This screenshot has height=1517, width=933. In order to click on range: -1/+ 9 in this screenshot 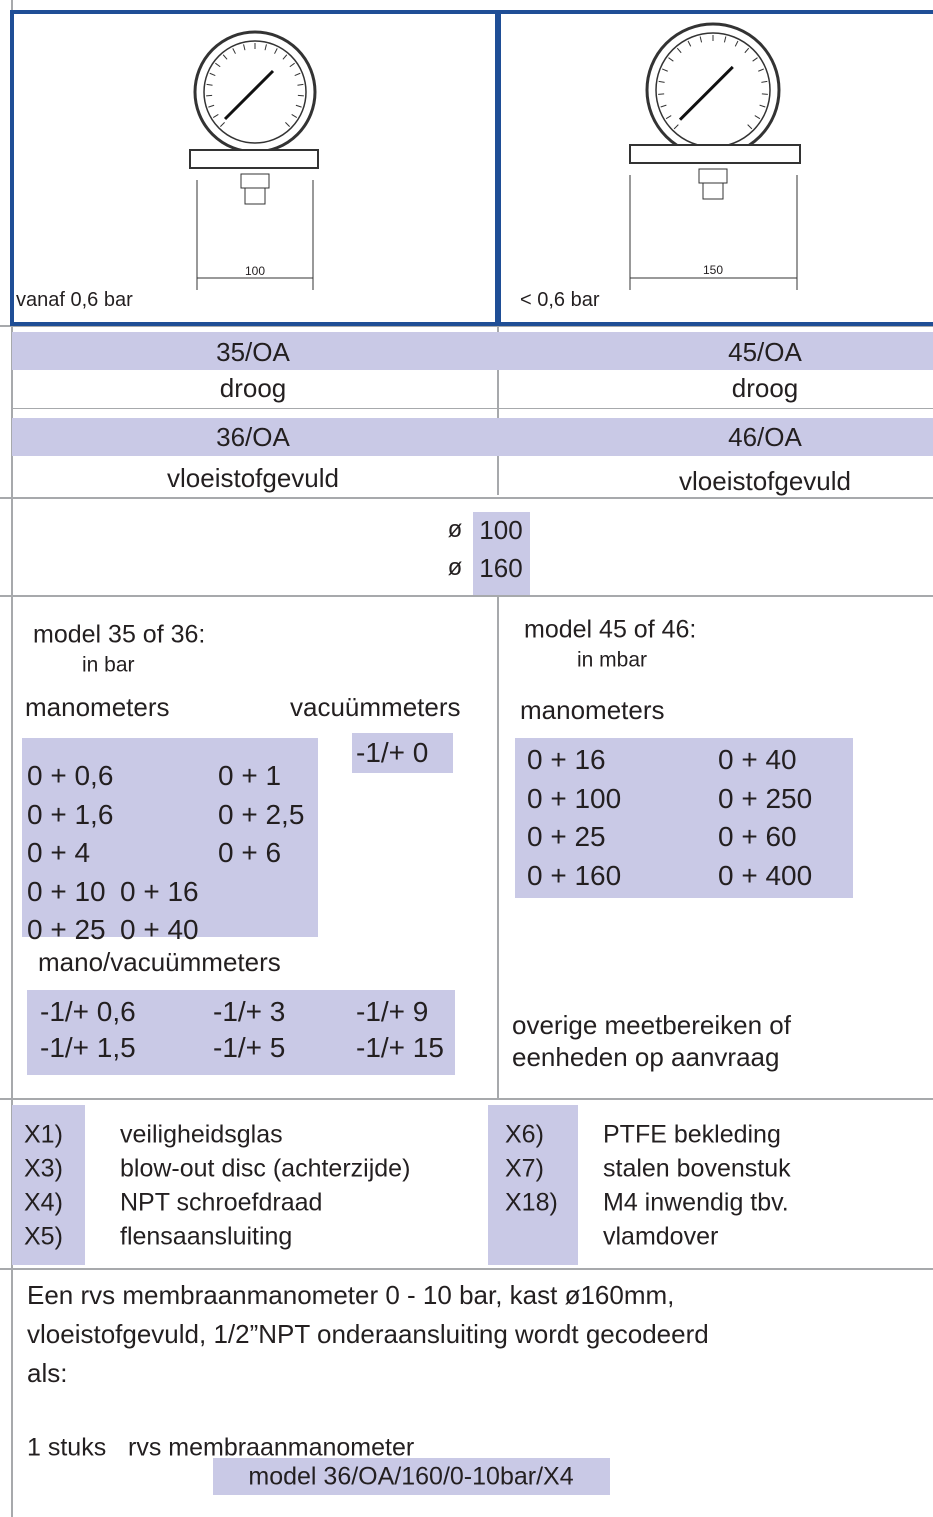, I will do `click(392, 1011)`.